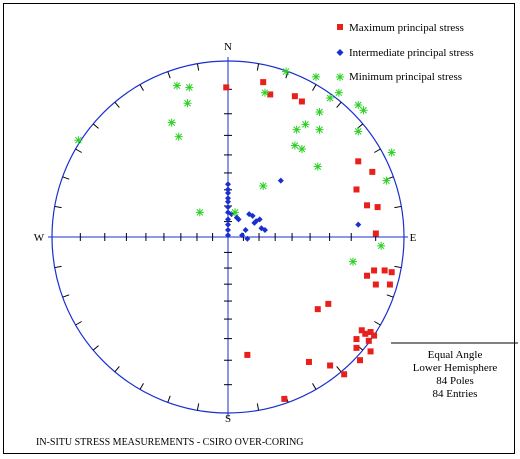  What do you see at coordinates (39, 238) in the screenshot?
I see `west-label: W` at bounding box center [39, 238].